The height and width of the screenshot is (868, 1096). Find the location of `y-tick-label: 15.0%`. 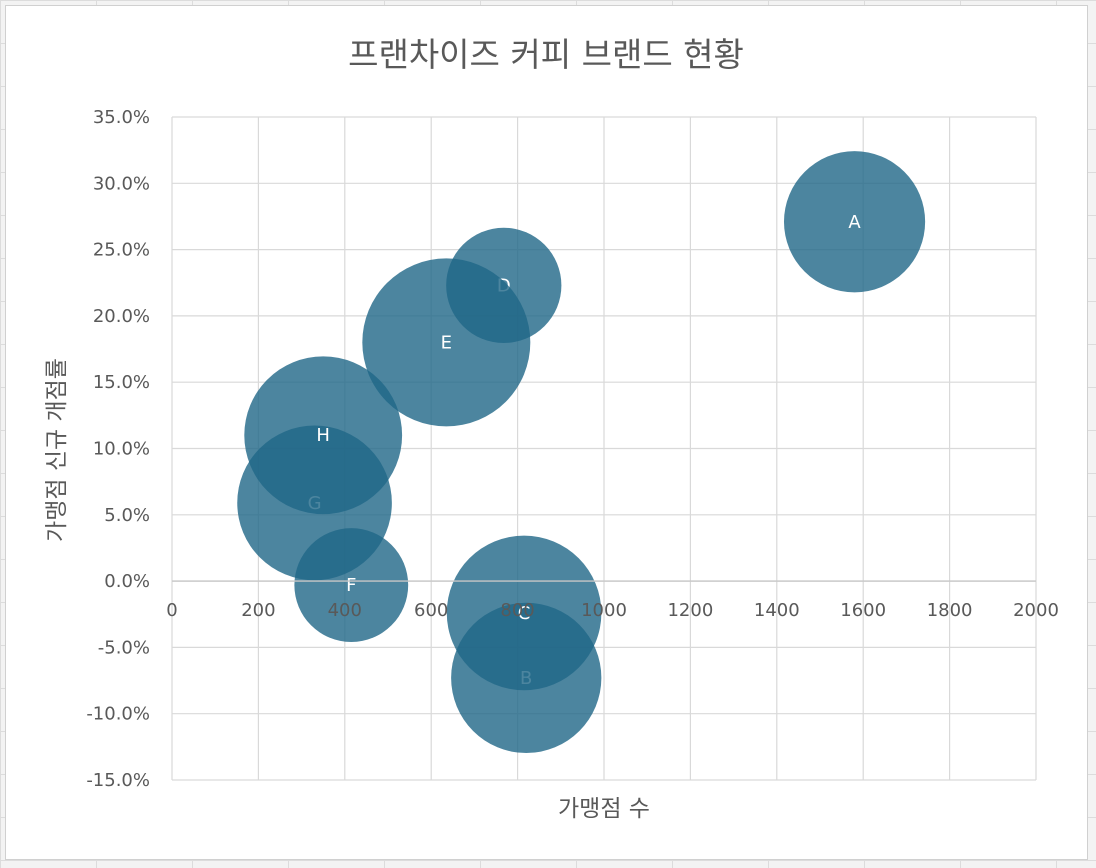

y-tick-label: 15.0% is located at coordinates (121, 382).